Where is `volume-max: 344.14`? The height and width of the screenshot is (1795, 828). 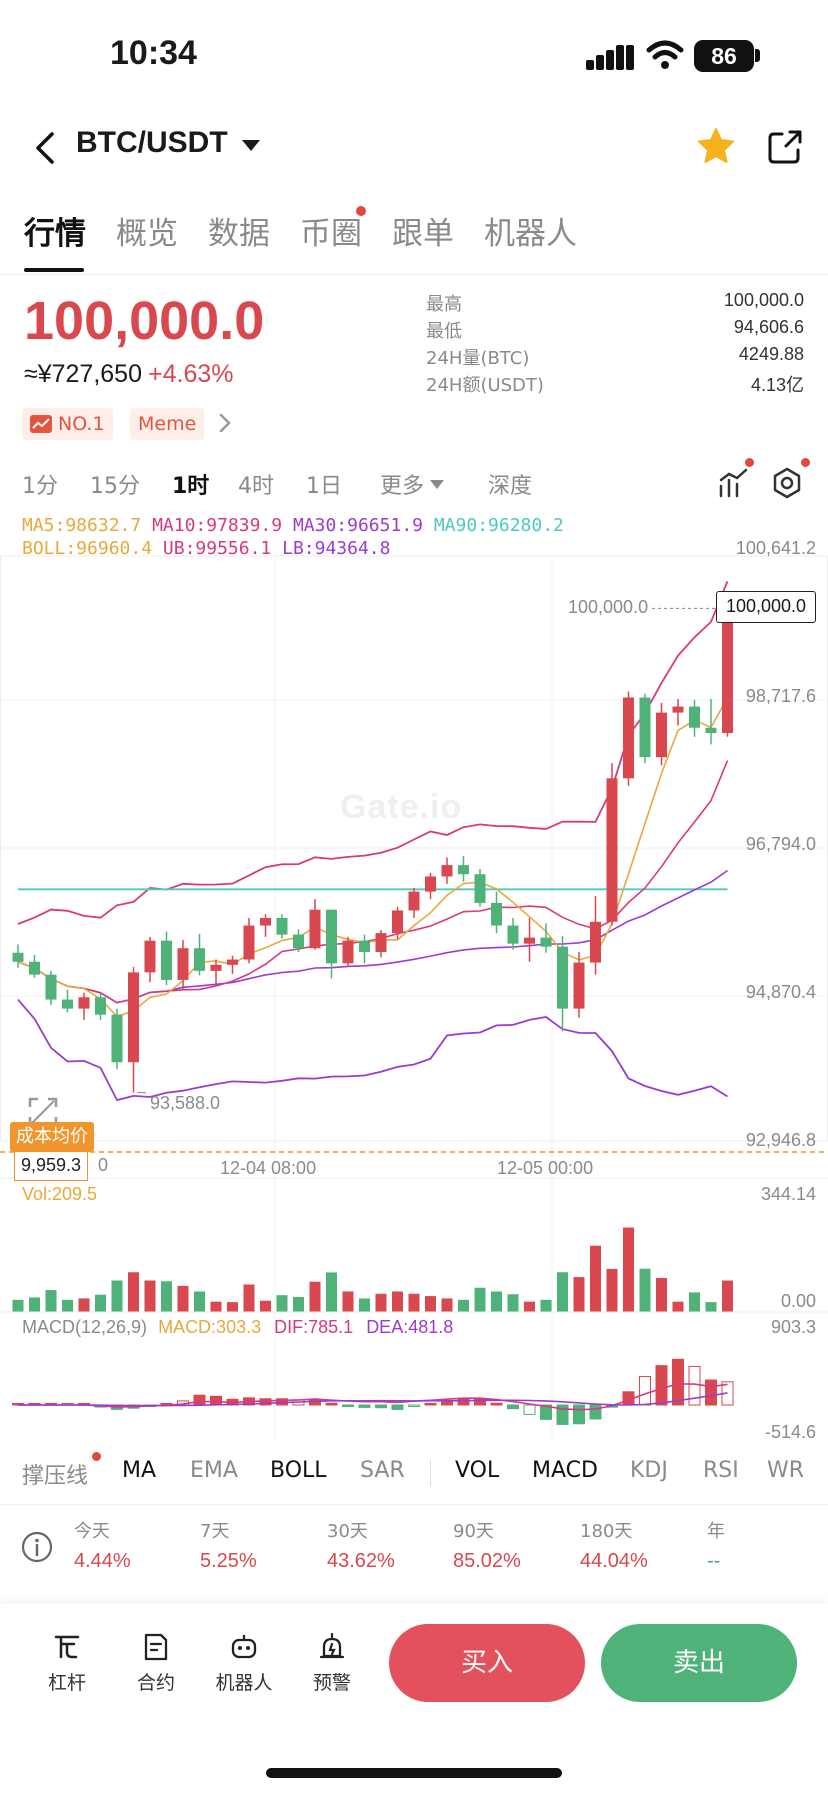
volume-max: 344.14 is located at coordinates (788, 1194).